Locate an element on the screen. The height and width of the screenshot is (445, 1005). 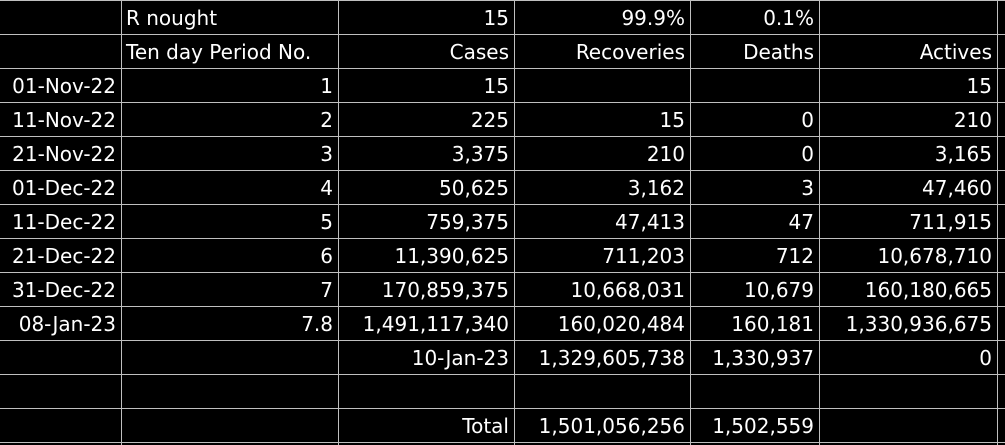
final-date-cell: 10-Jan-23 is located at coordinates (460, 358).